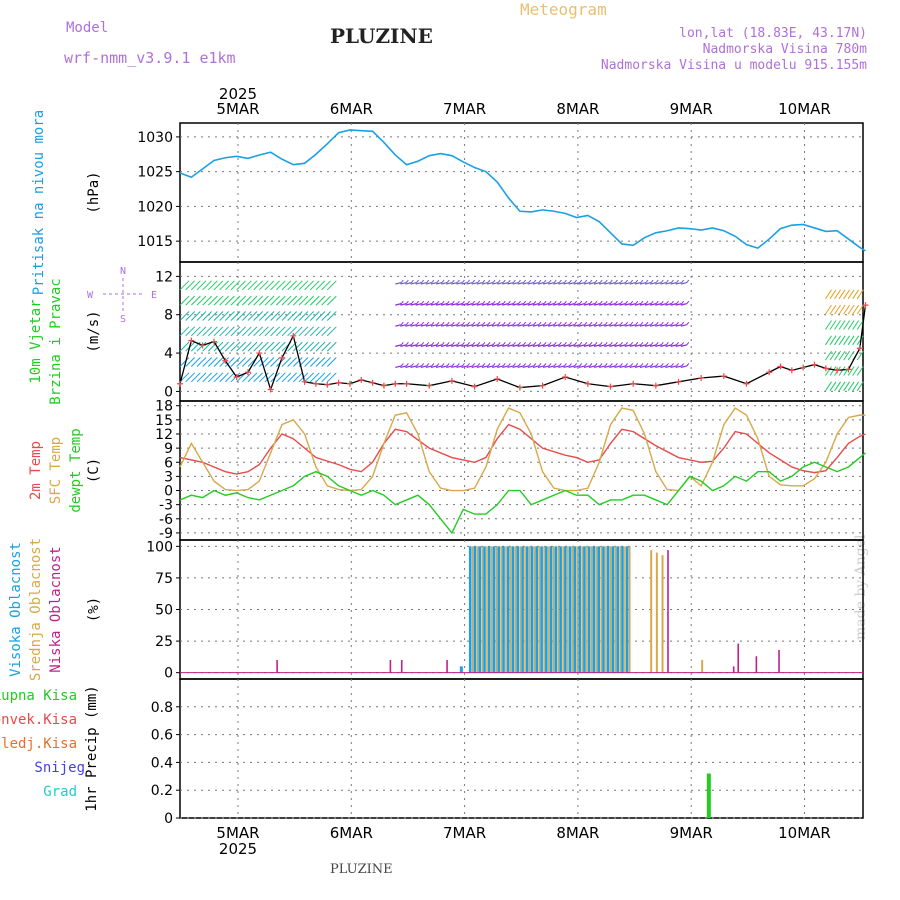 The image size is (900, 900). What do you see at coordinates (36, 609) in the screenshot?
I see `cloud-axis-label-2: Srednja Oblacnost` at bounding box center [36, 609].